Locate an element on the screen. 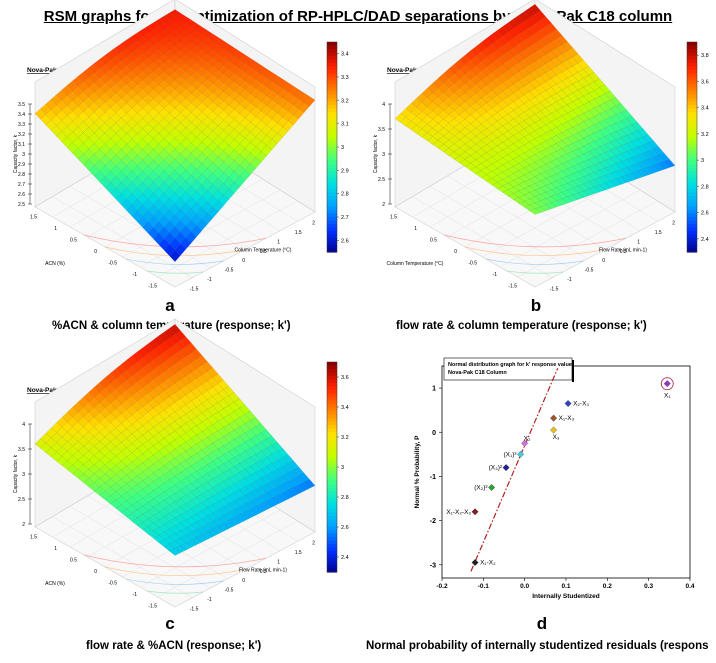 The width and height of the screenshot is (716, 663). data-point: X₁-X₂-X₃ is located at coordinates (462, 512).